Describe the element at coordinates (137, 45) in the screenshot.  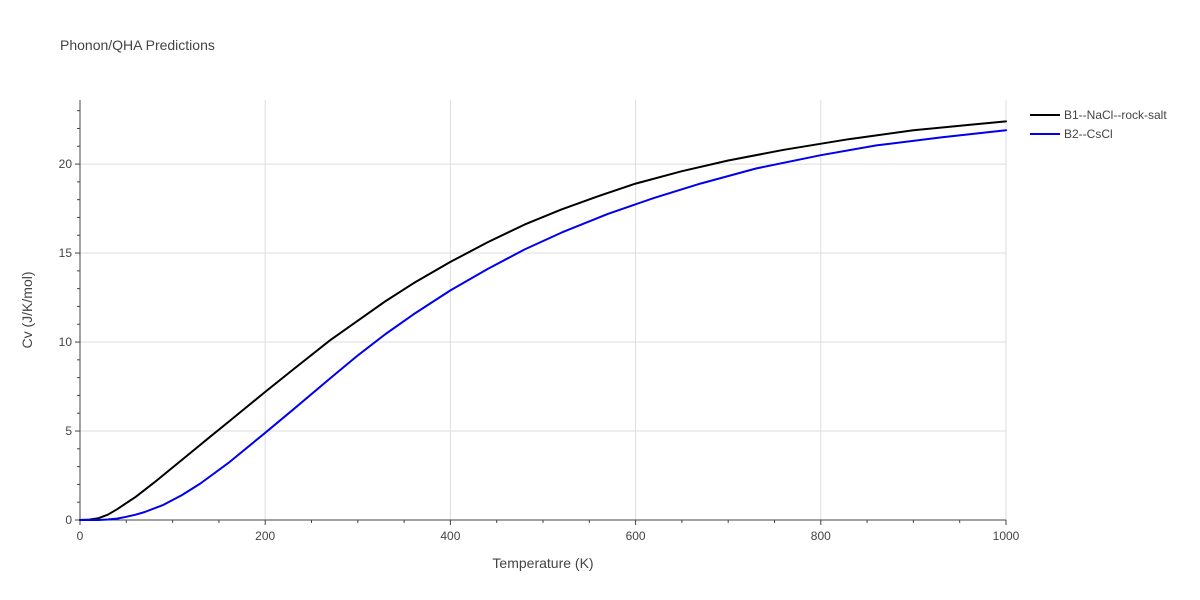
I see `chart-title: Phonon/QHA Predictions` at that location.